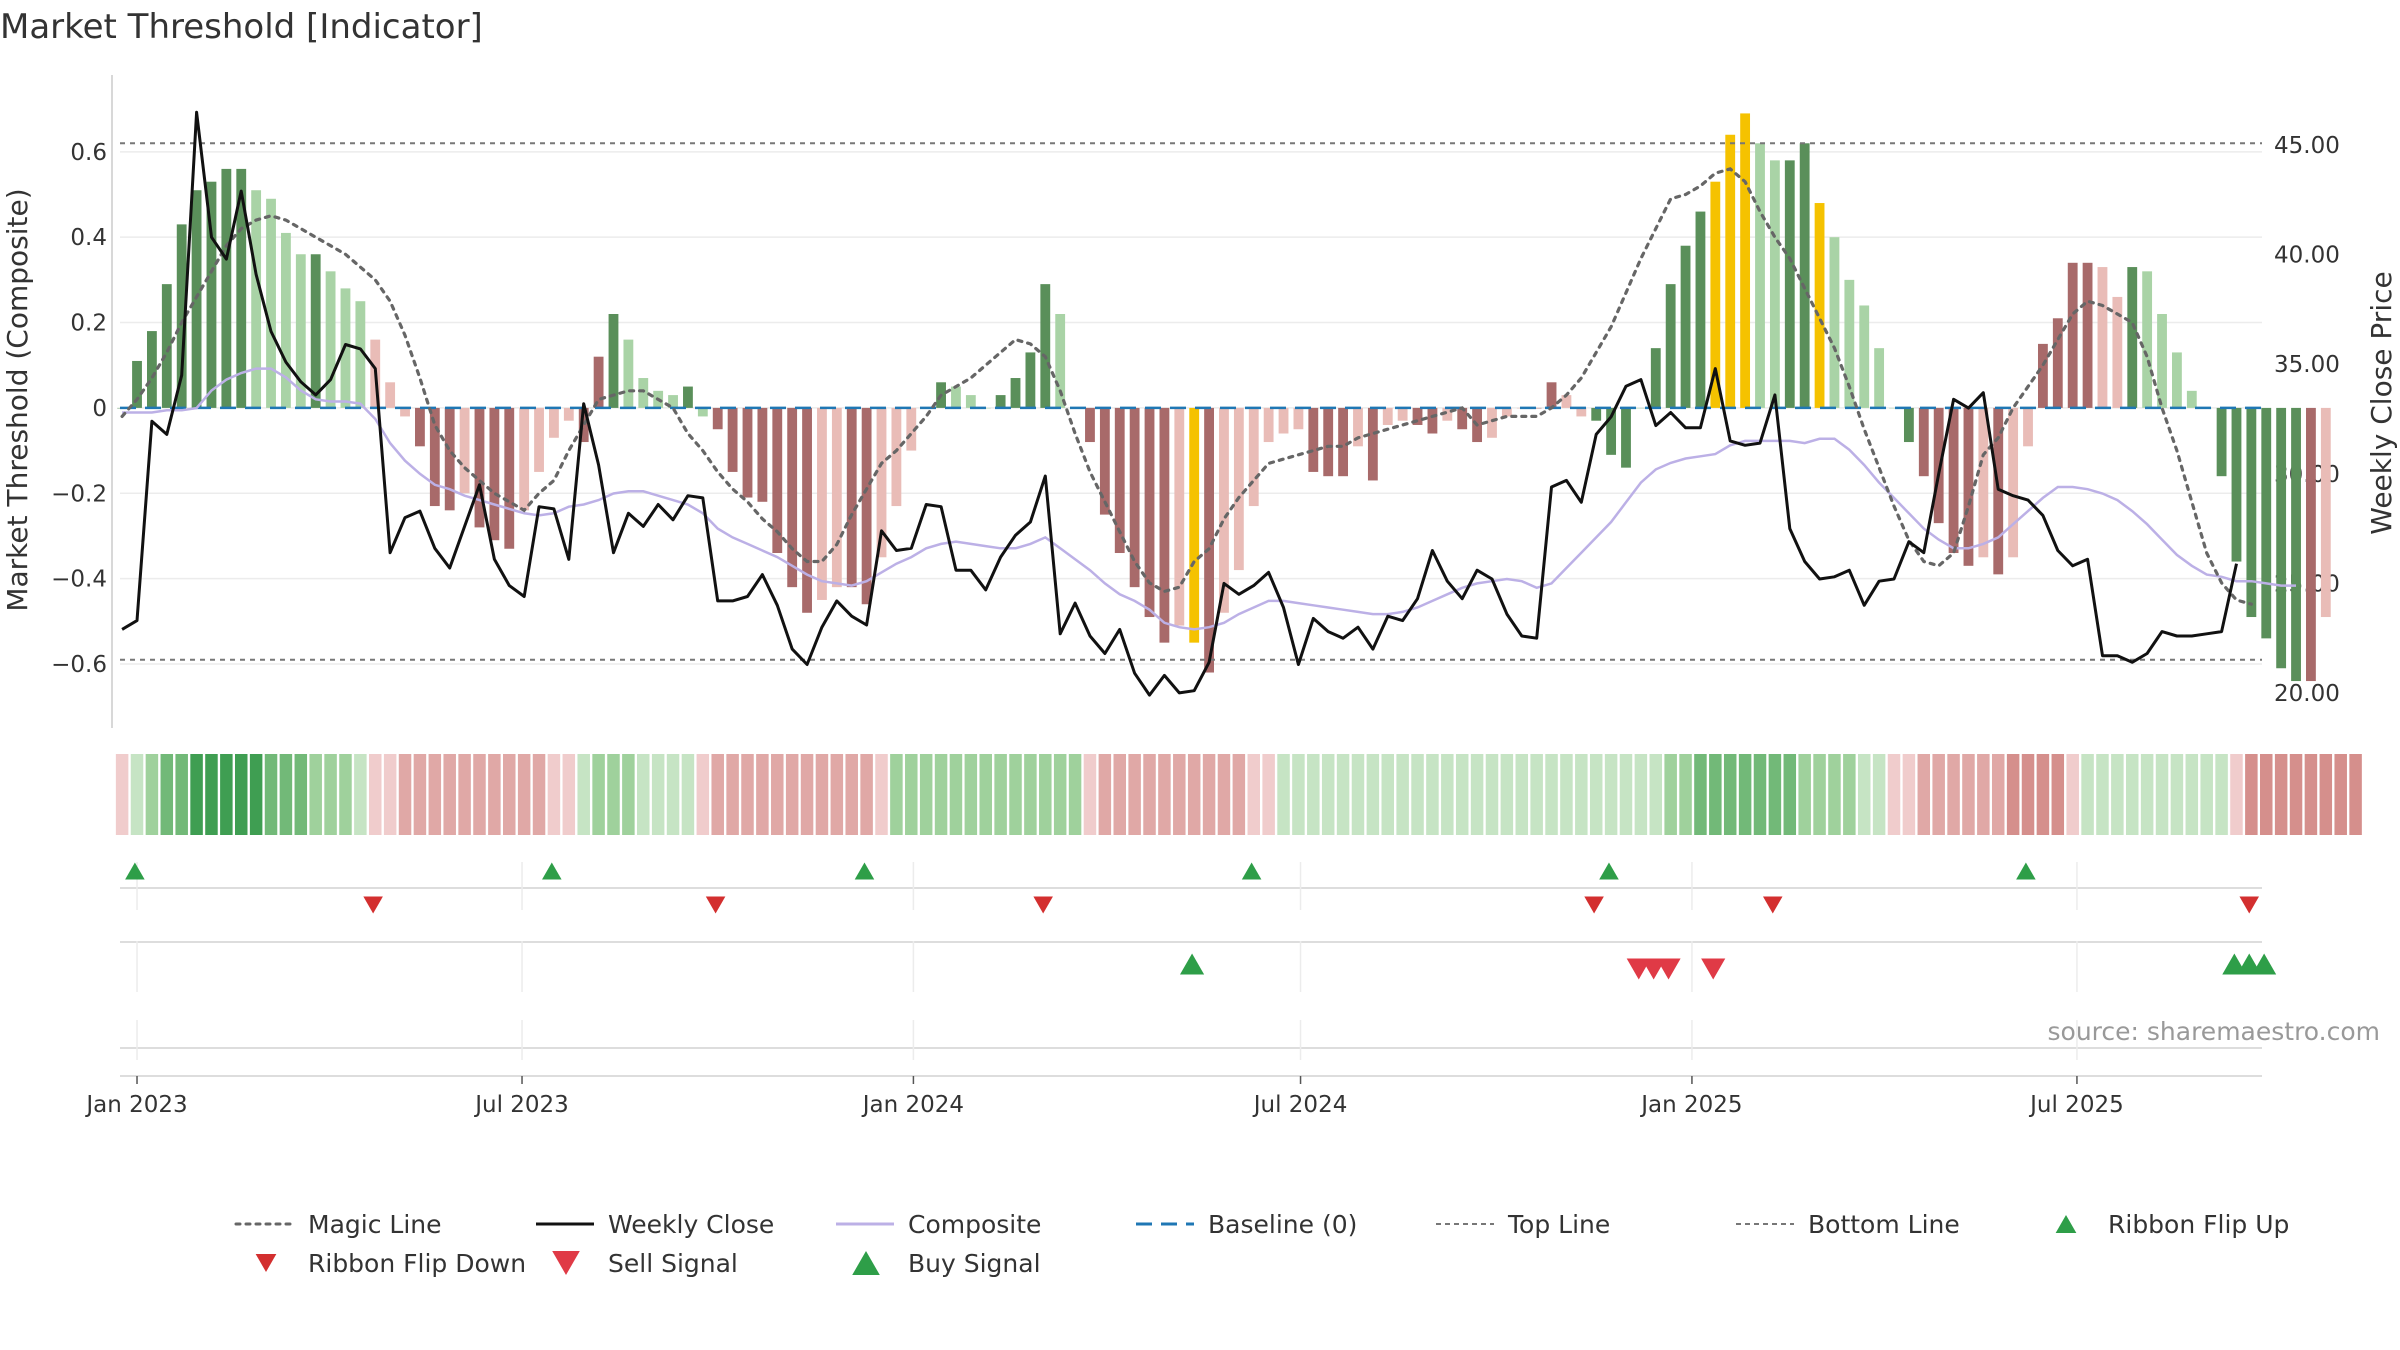 This screenshot has width=2400, height=1350. I want to click on x-tick-label: Jan 2023, so click(135, 1105).